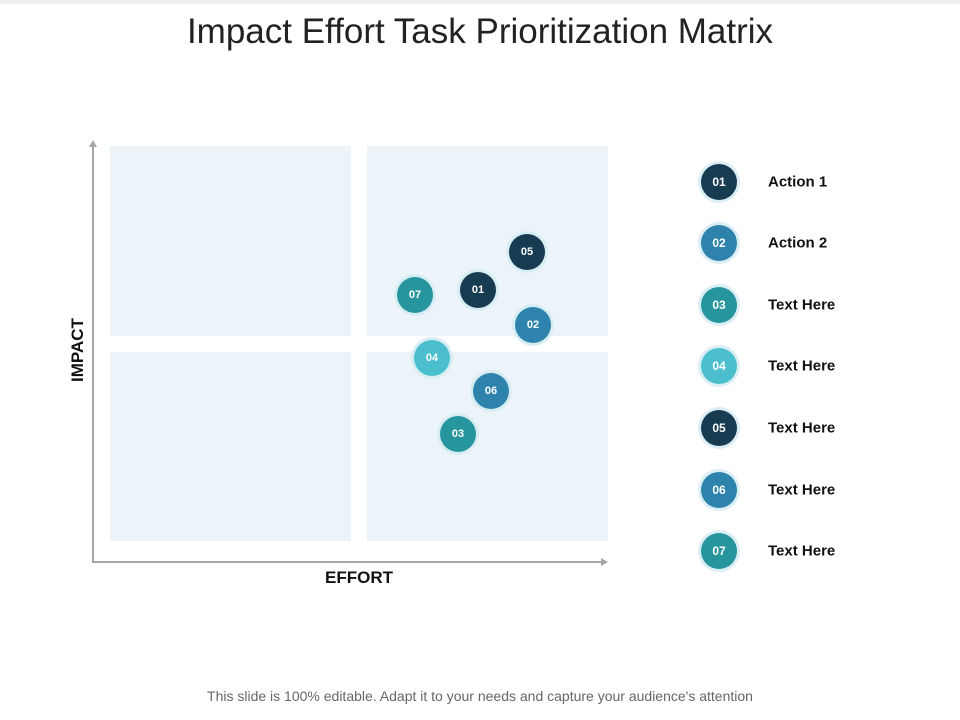 Image resolution: width=960 pixels, height=720 pixels. What do you see at coordinates (359, 577) in the screenshot?
I see `x-axis-label: EFFORT` at bounding box center [359, 577].